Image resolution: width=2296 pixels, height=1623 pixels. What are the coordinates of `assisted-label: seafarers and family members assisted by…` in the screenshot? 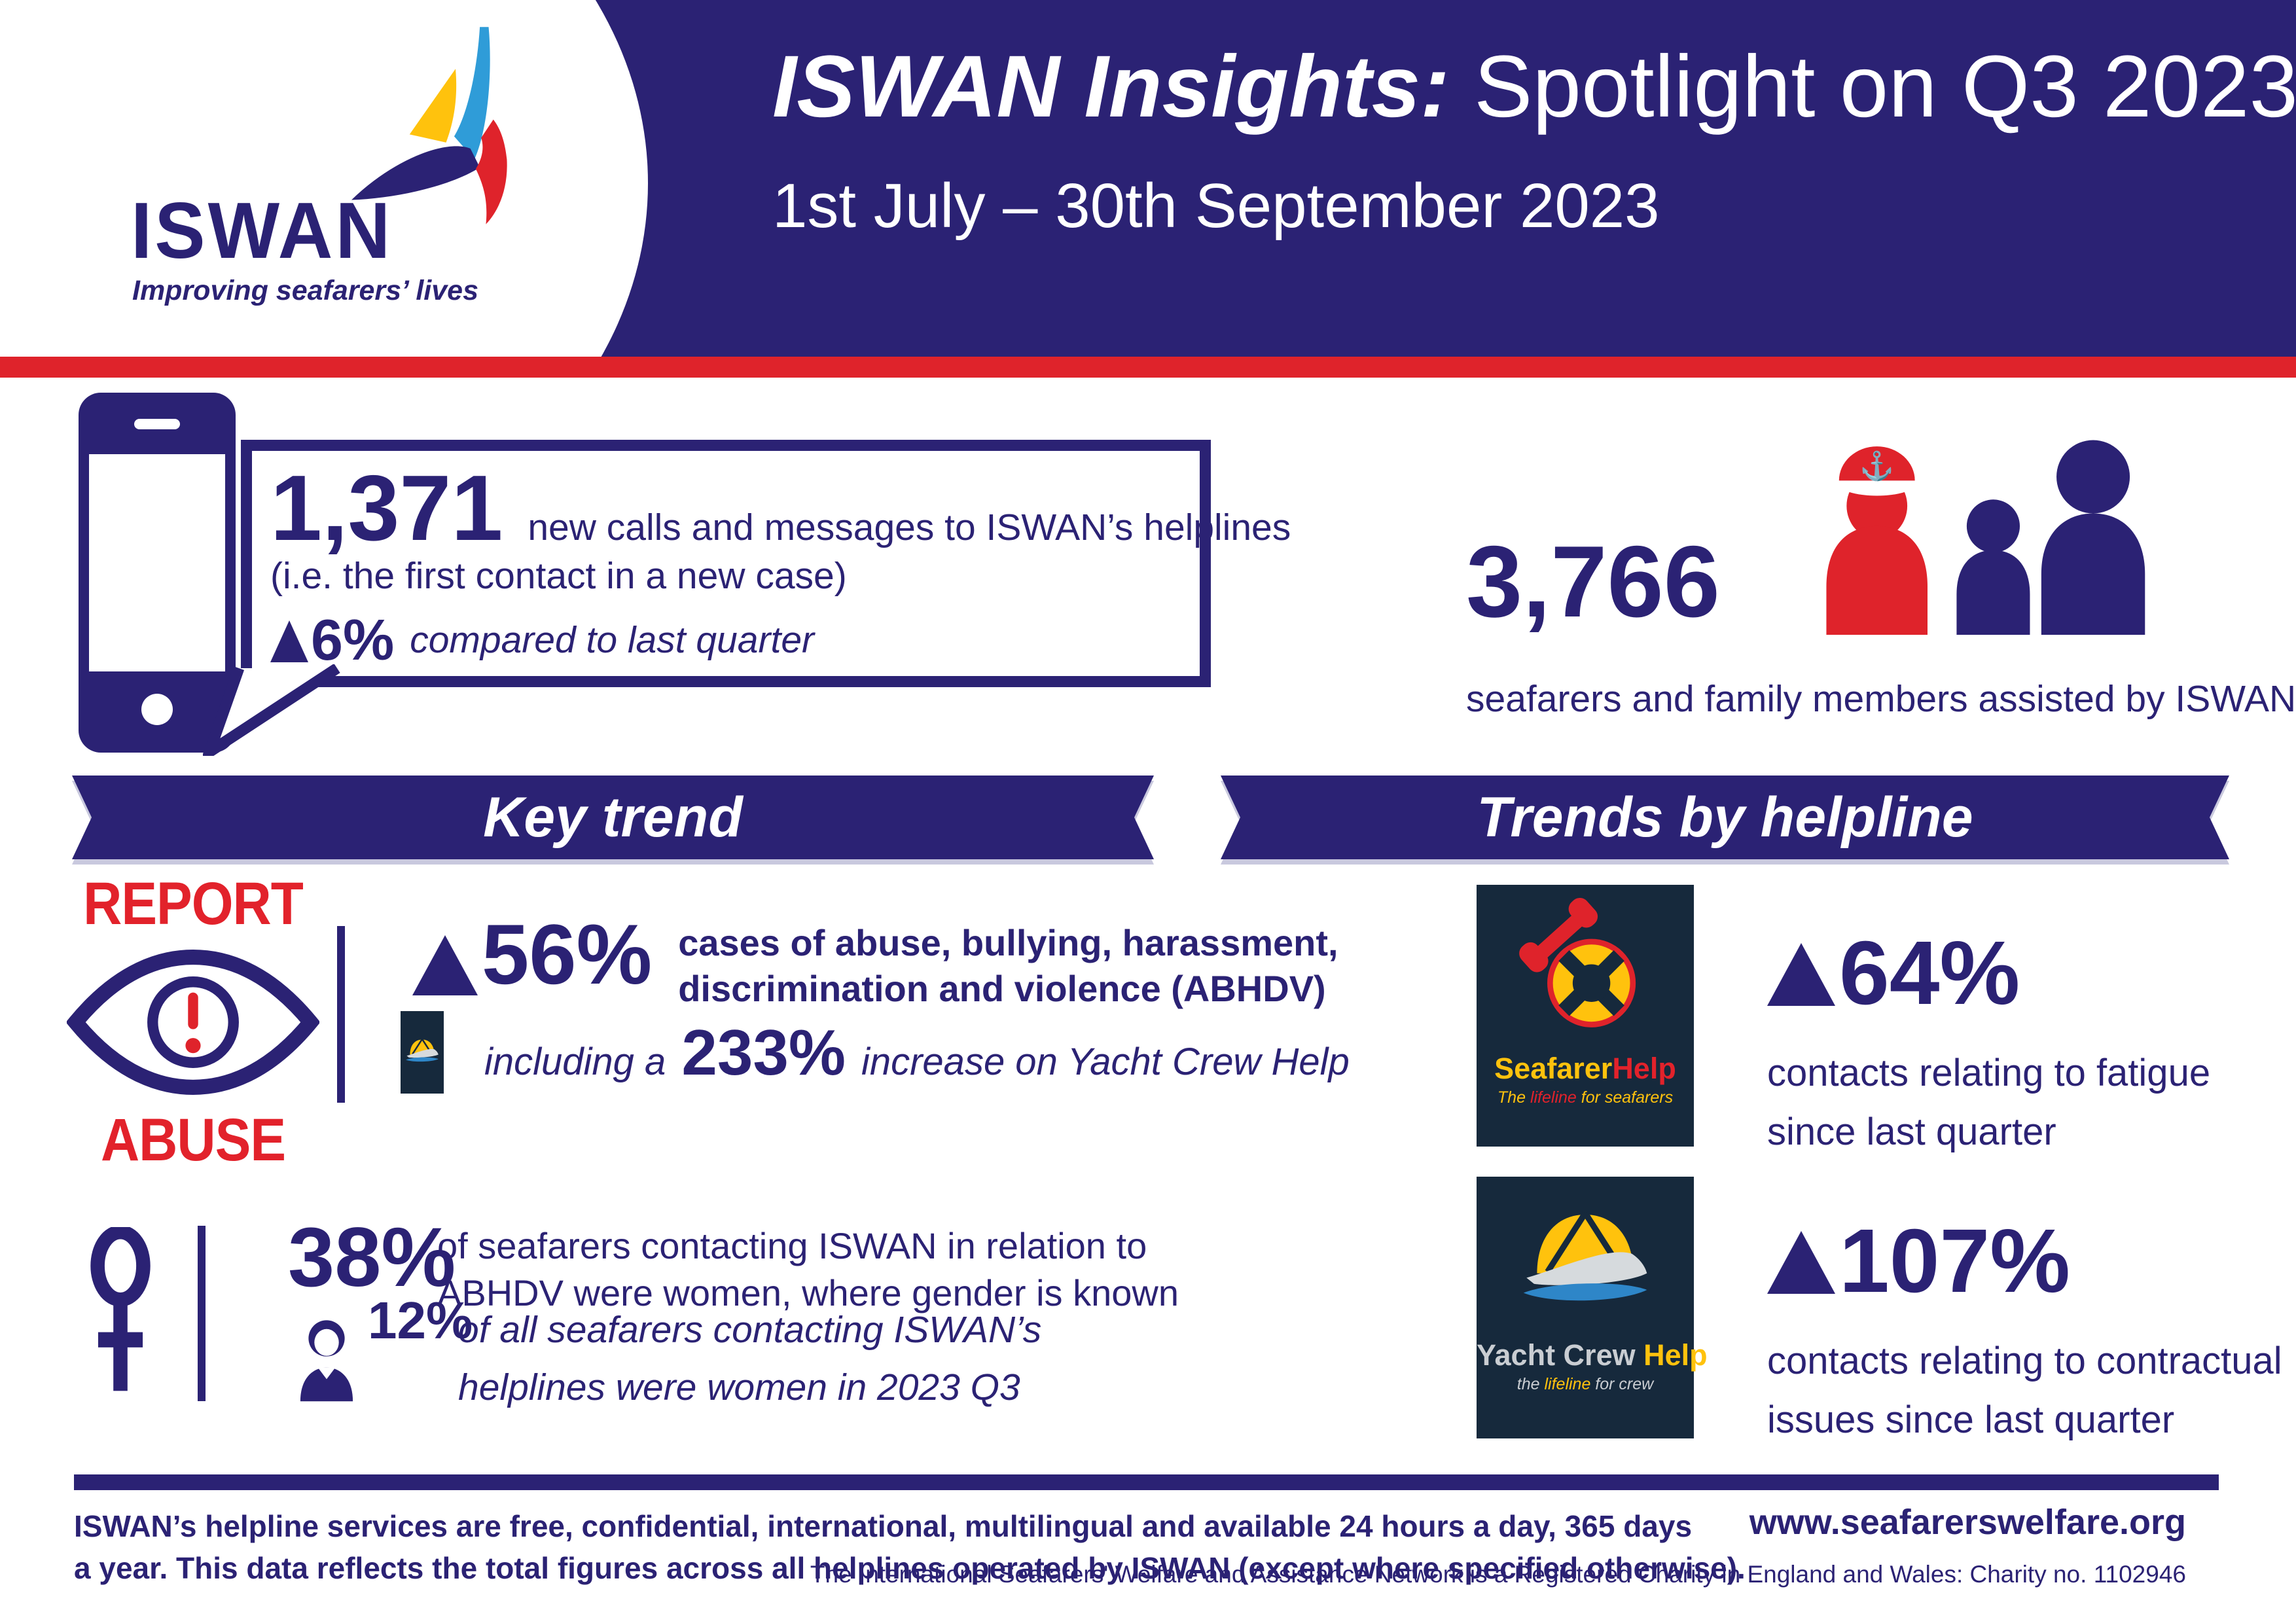 It's located at (1881, 699).